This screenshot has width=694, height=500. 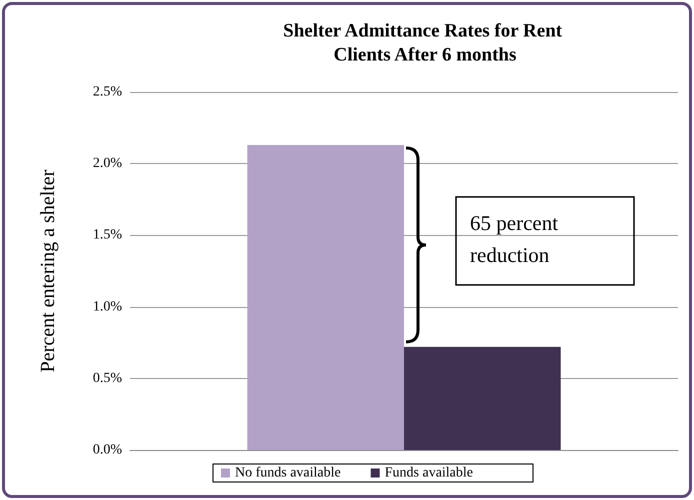 I want to click on y-tick-label: 2.0%, so click(x=107, y=164).